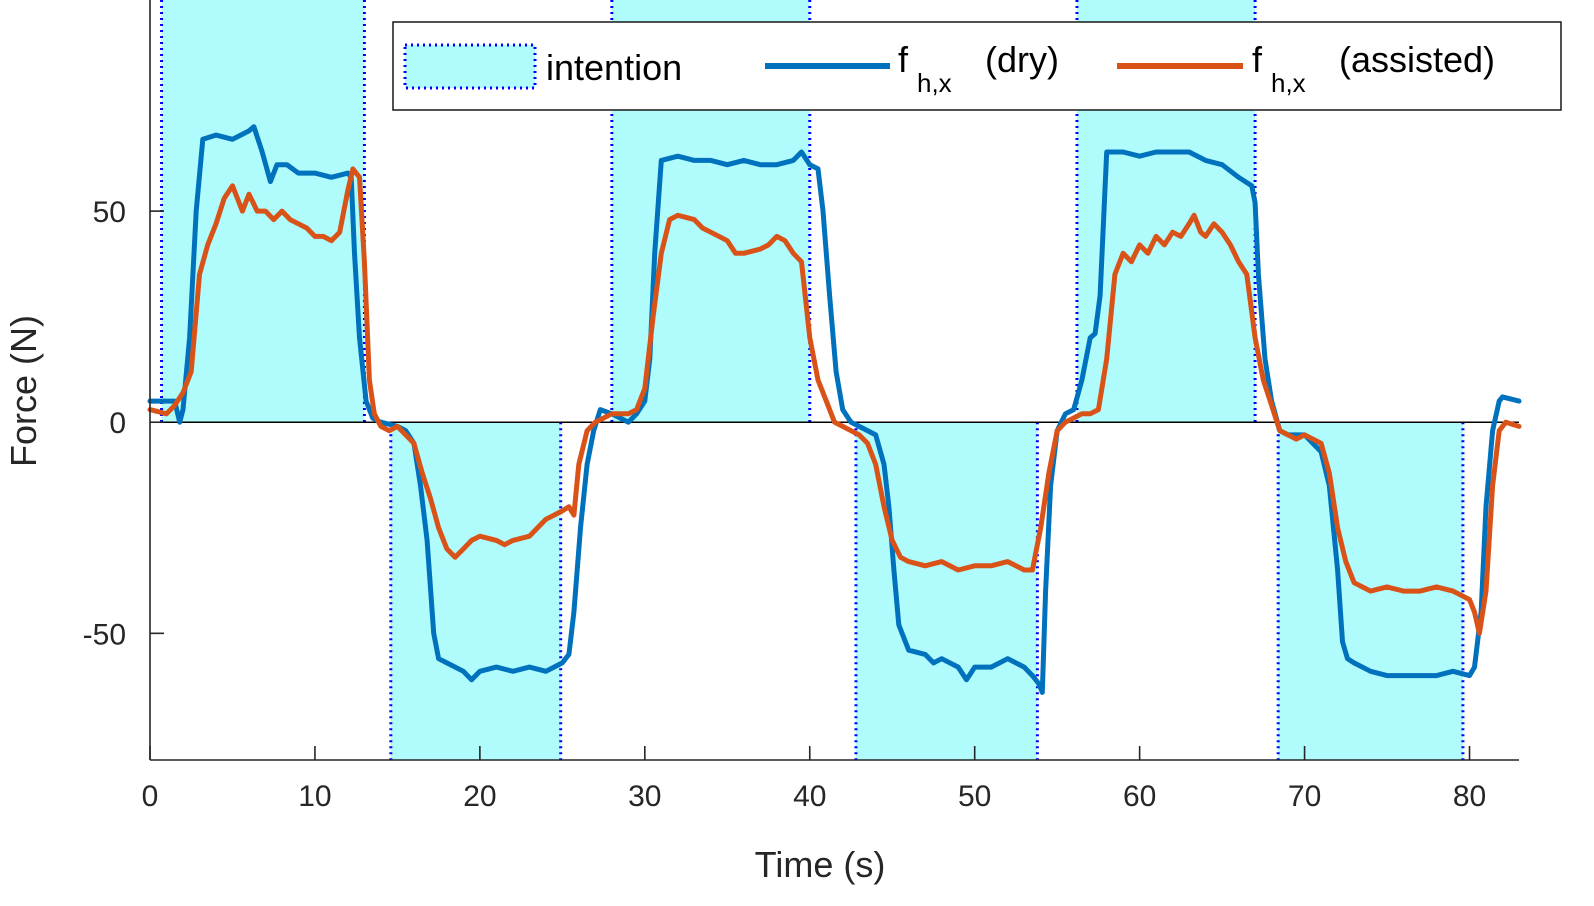 The image size is (1594, 906). I want to click on legend: intention f h,x (dry) f h,x (assisted), so click(977, 66).